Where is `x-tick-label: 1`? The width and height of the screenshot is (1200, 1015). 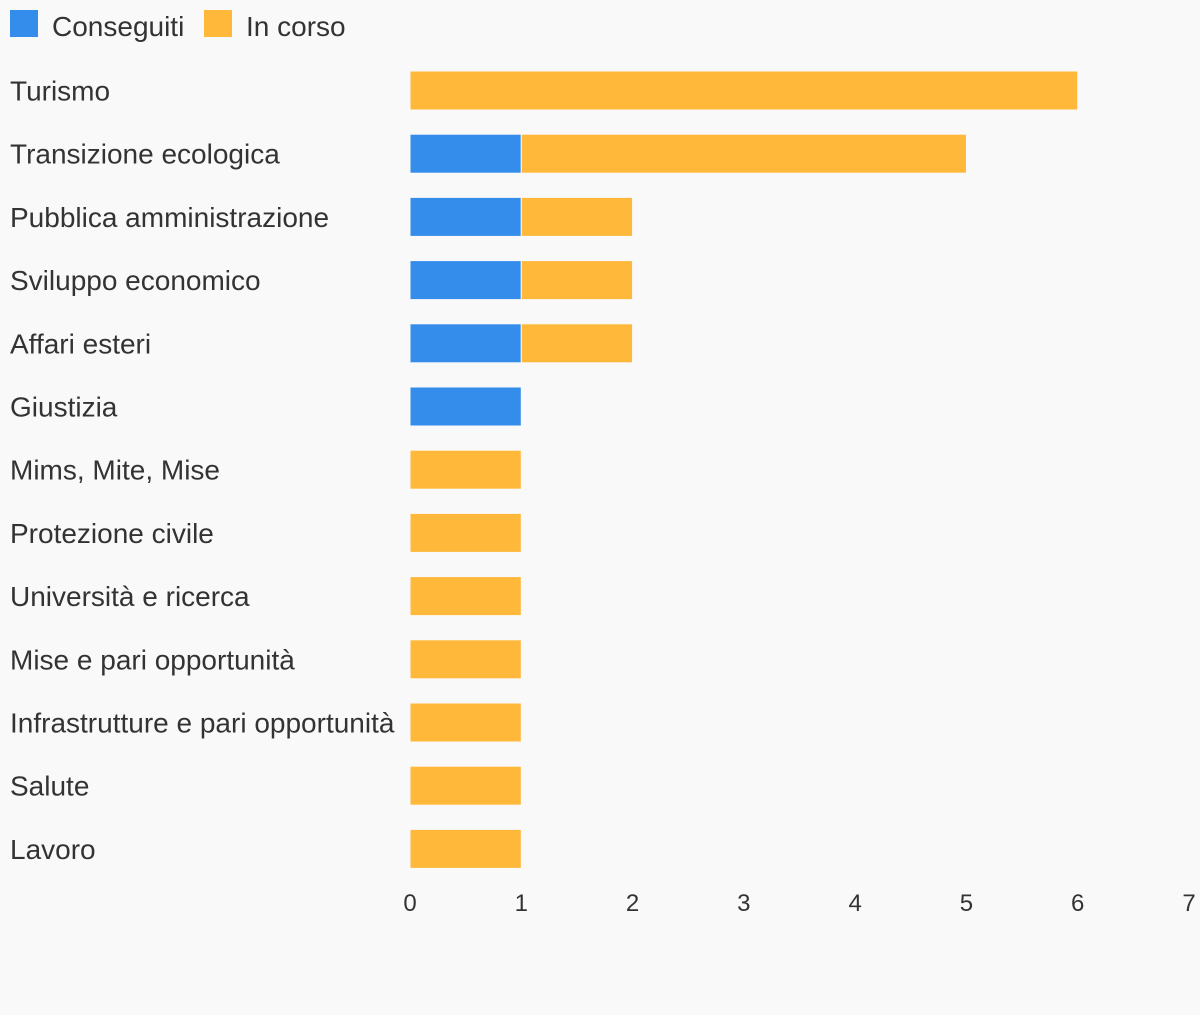 x-tick-label: 1 is located at coordinates (521, 903).